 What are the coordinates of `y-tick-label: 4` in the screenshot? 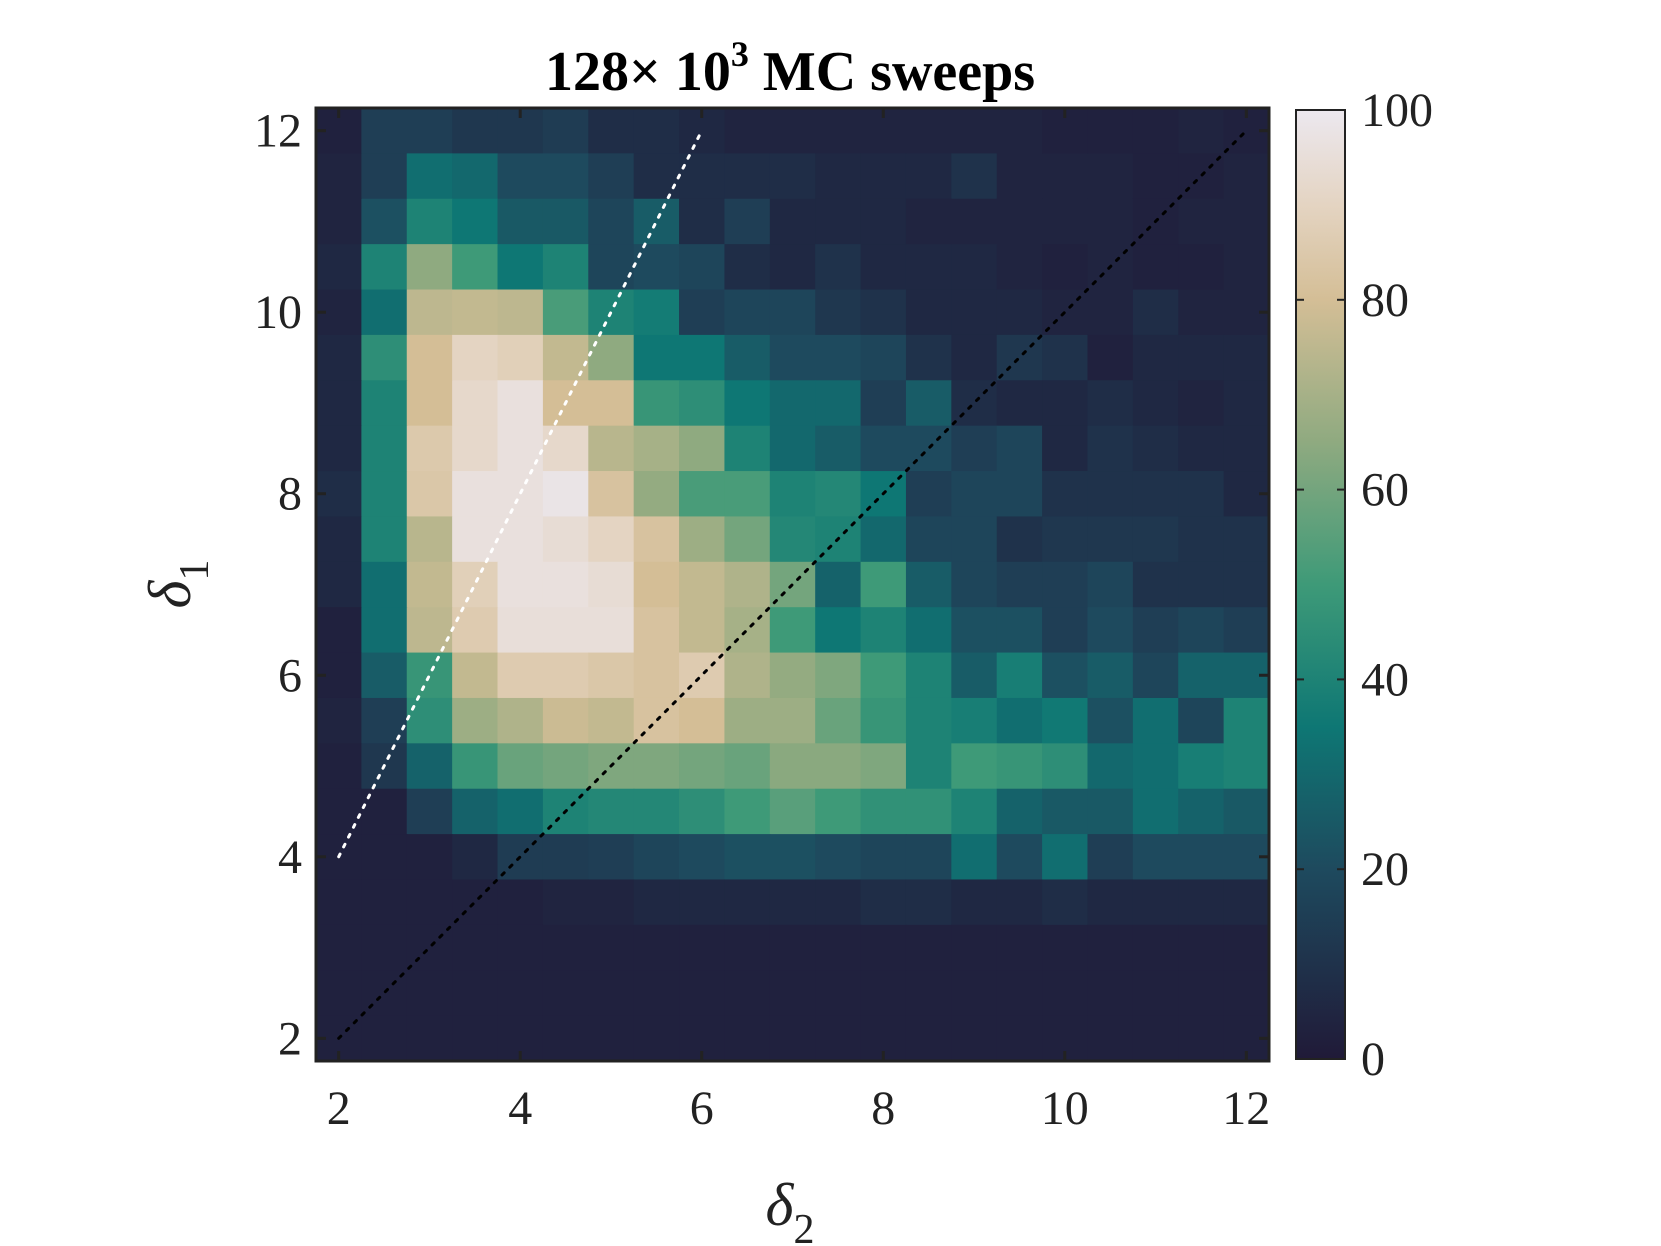 It's located at (290, 857).